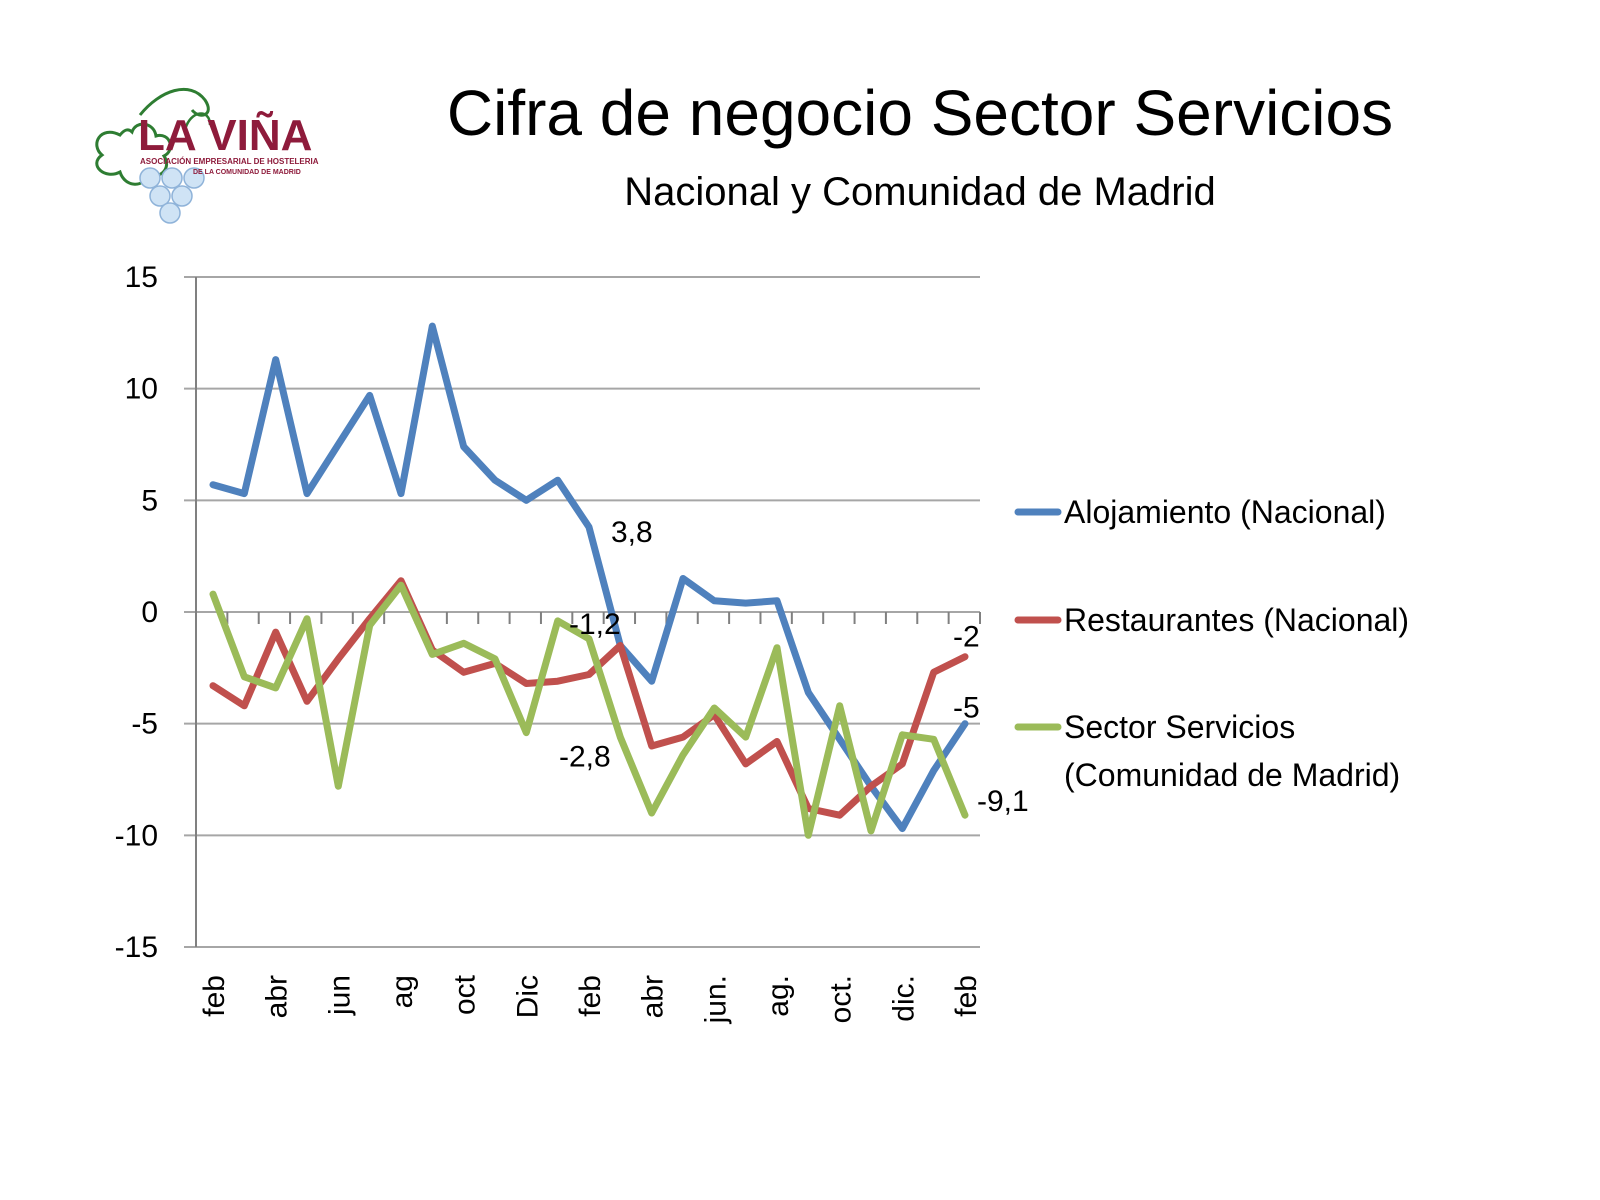 This screenshot has width=1600, height=1200. I want to click on series-line-servicios, so click(589, 710).